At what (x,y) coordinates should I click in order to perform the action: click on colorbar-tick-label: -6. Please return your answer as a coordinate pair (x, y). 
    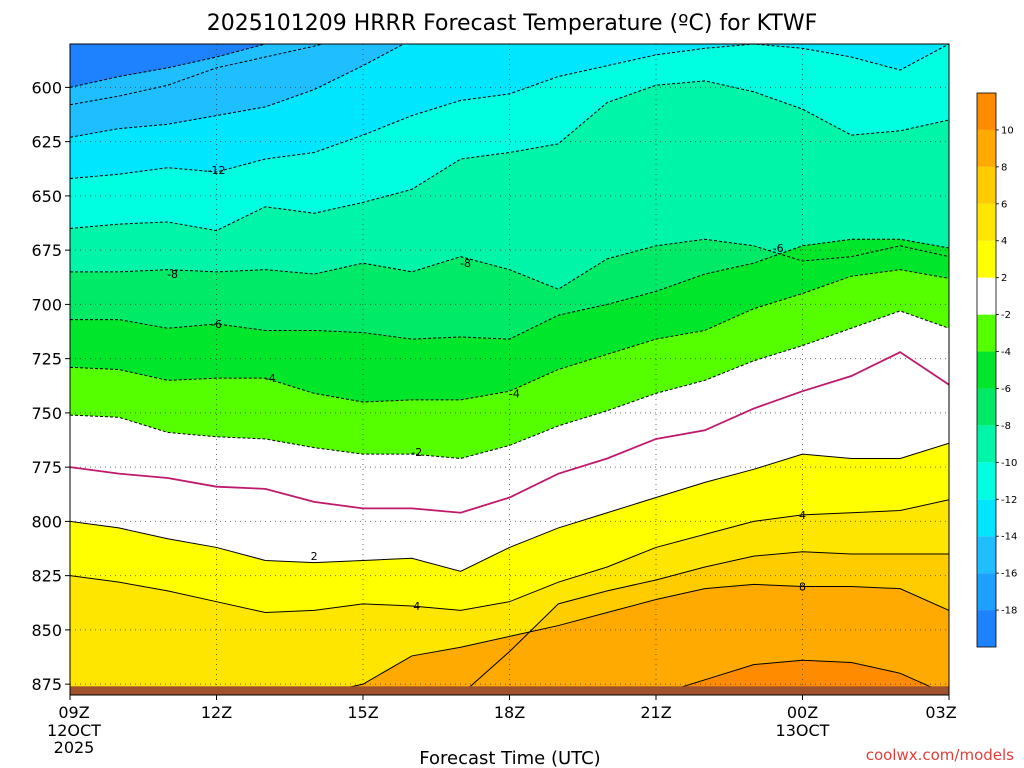
    Looking at the image, I should click on (1006, 389).